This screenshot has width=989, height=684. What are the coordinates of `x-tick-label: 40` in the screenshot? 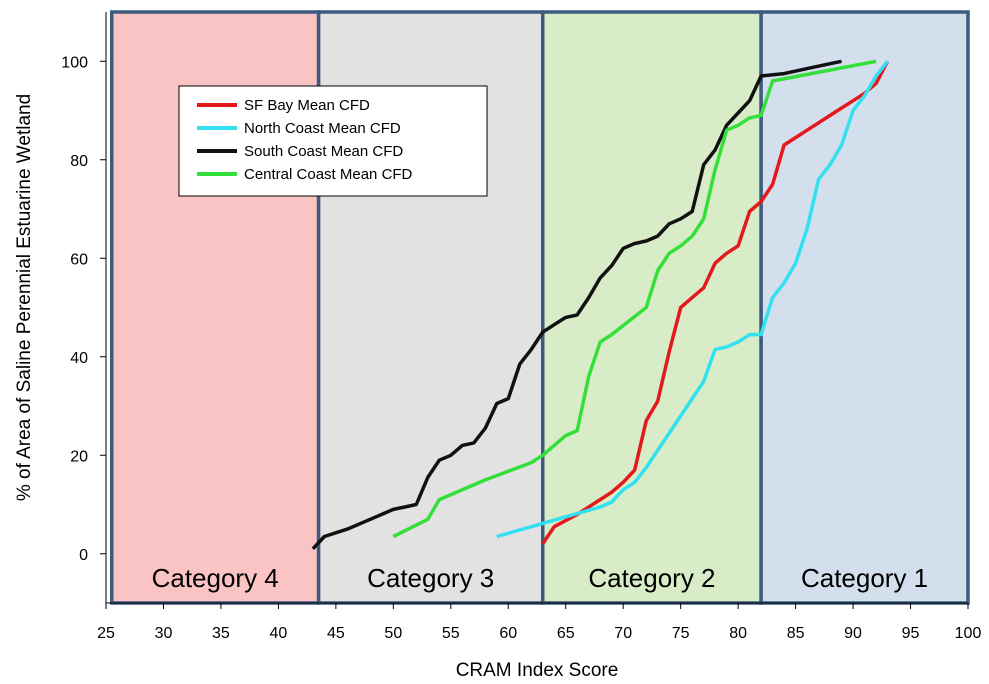 It's located at (279, 633).